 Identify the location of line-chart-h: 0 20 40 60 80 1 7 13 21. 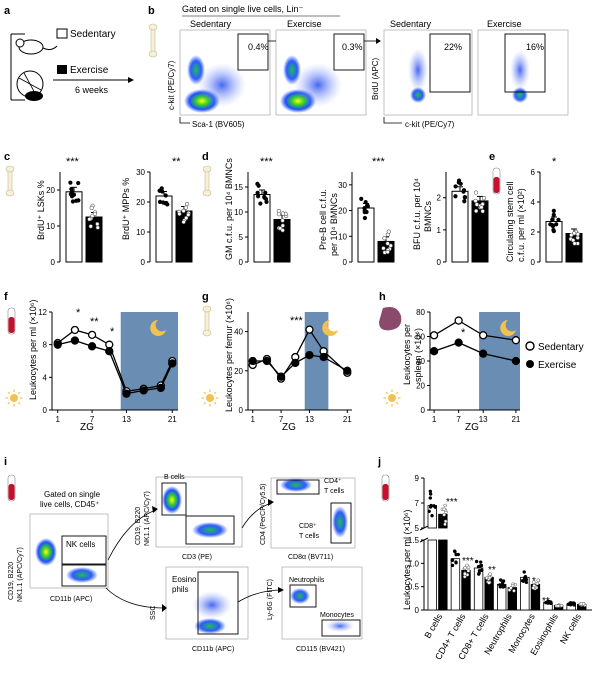
(452, 366).